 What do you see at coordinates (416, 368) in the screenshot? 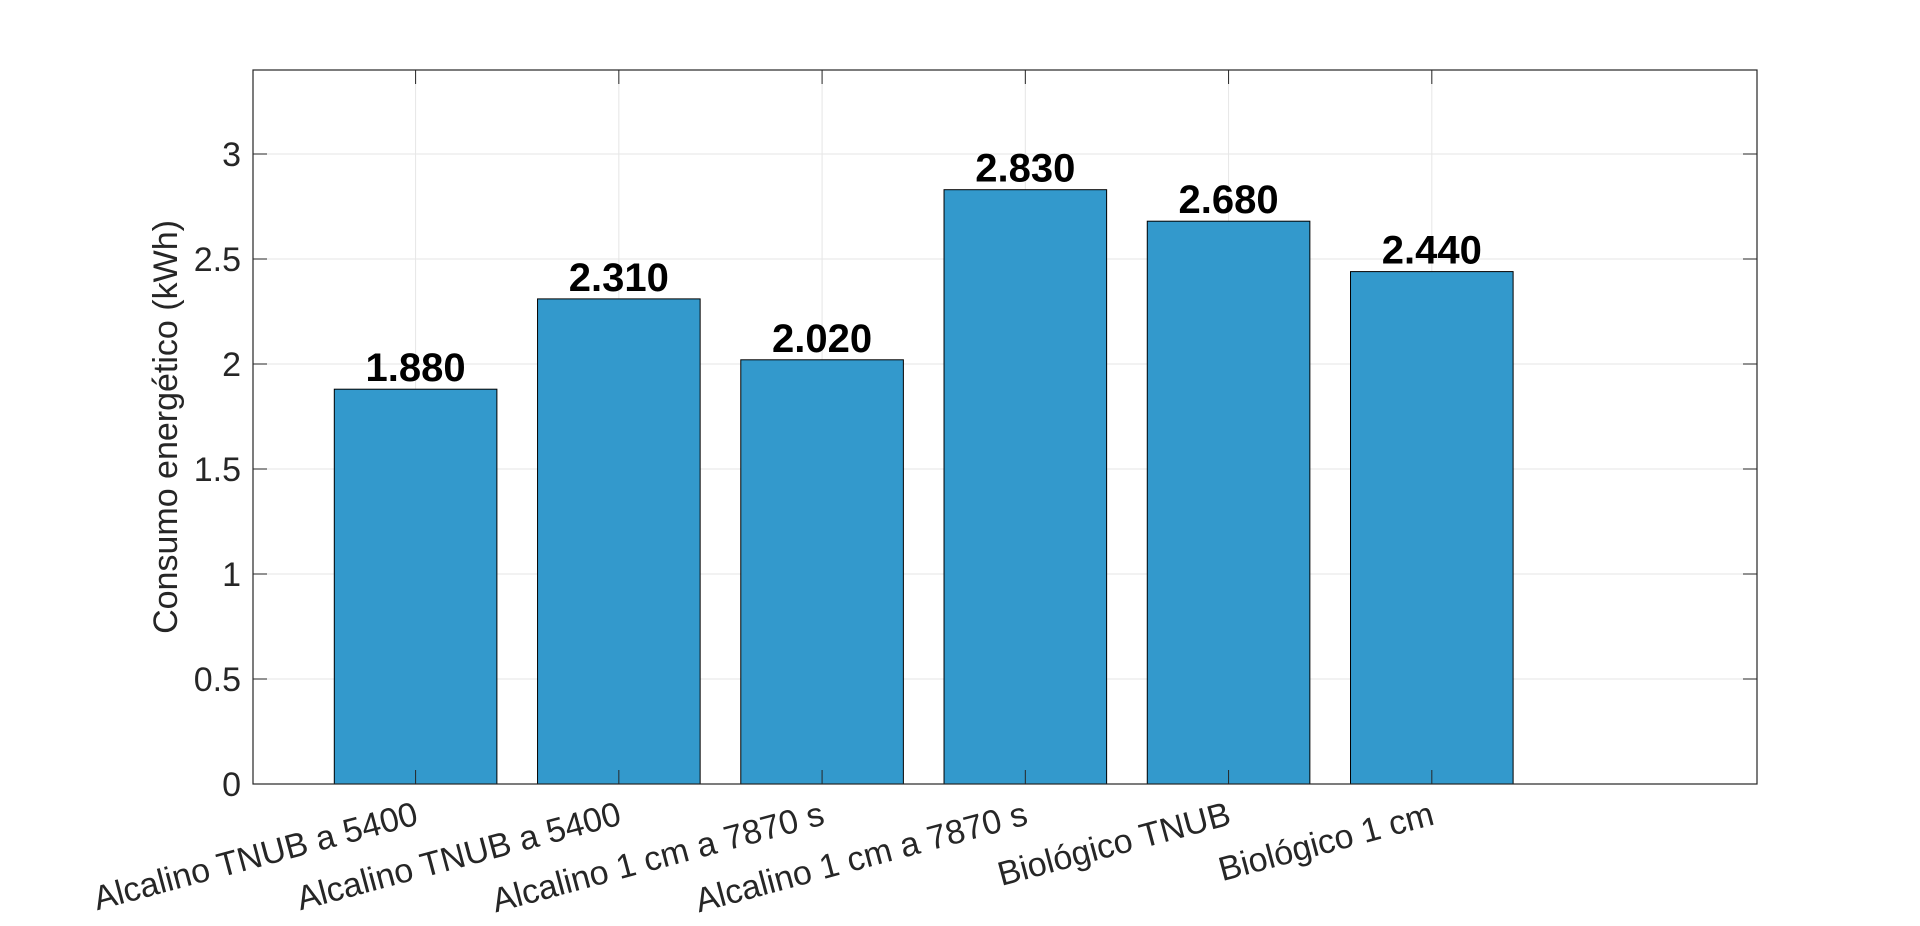
I see `data-label: 1.880` at bounding box center [416, 368].